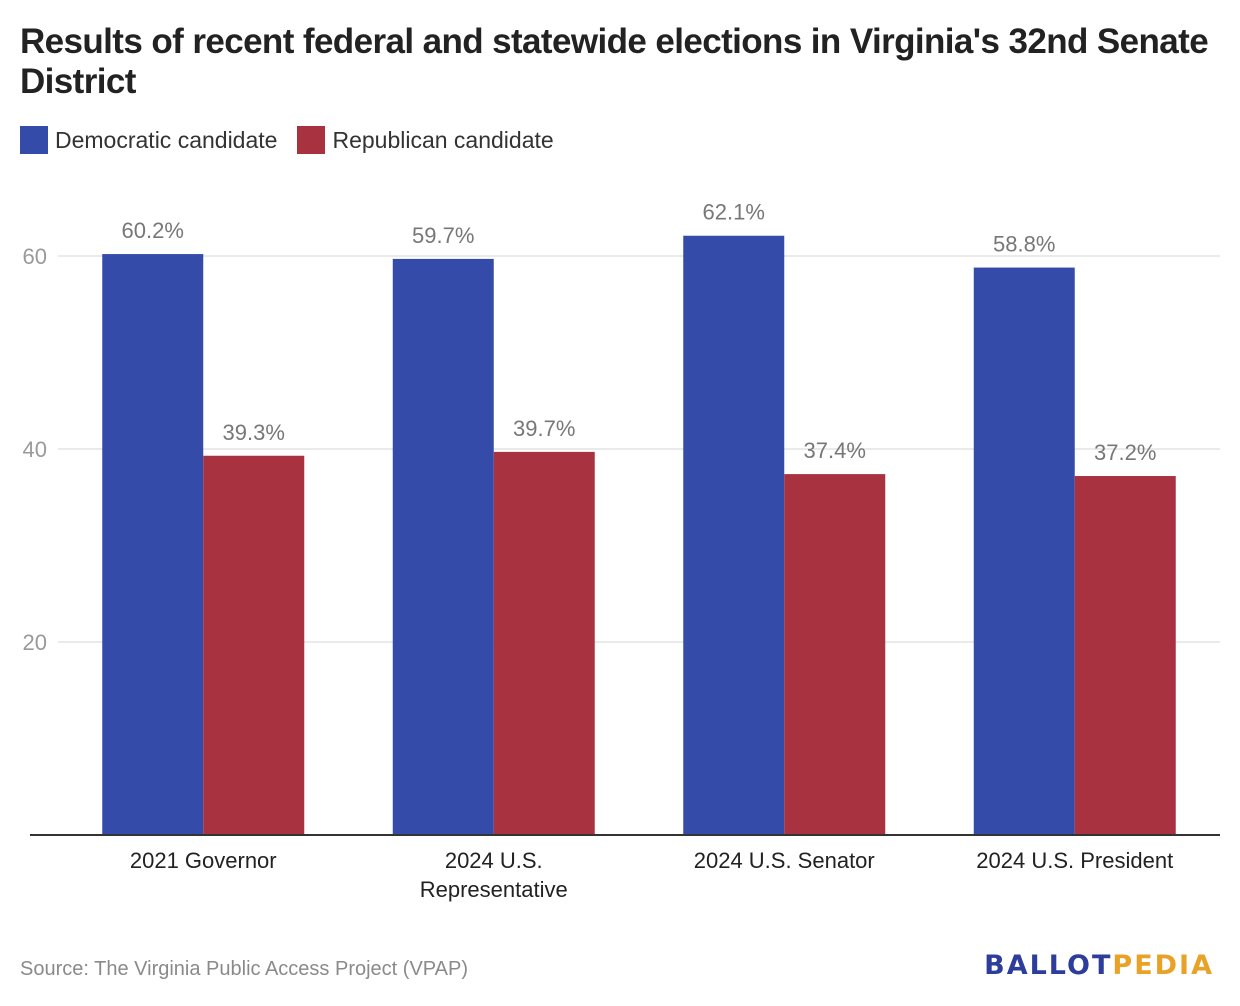 Image resolution: width=1240 pixels, height=1006 pixels. Describe the element at coordinates (443, 235) in the screenshot. I see `data-label: 59.7%` at that location.